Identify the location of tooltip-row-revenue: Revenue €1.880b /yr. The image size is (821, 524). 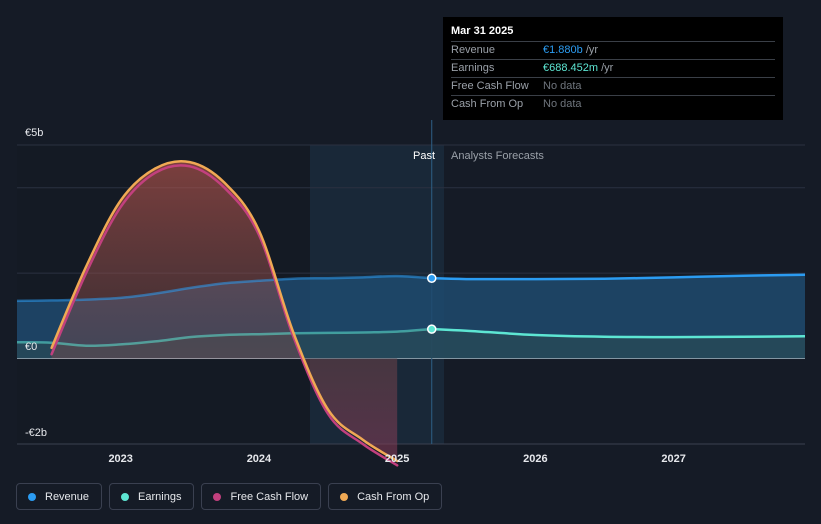
(613, 50).